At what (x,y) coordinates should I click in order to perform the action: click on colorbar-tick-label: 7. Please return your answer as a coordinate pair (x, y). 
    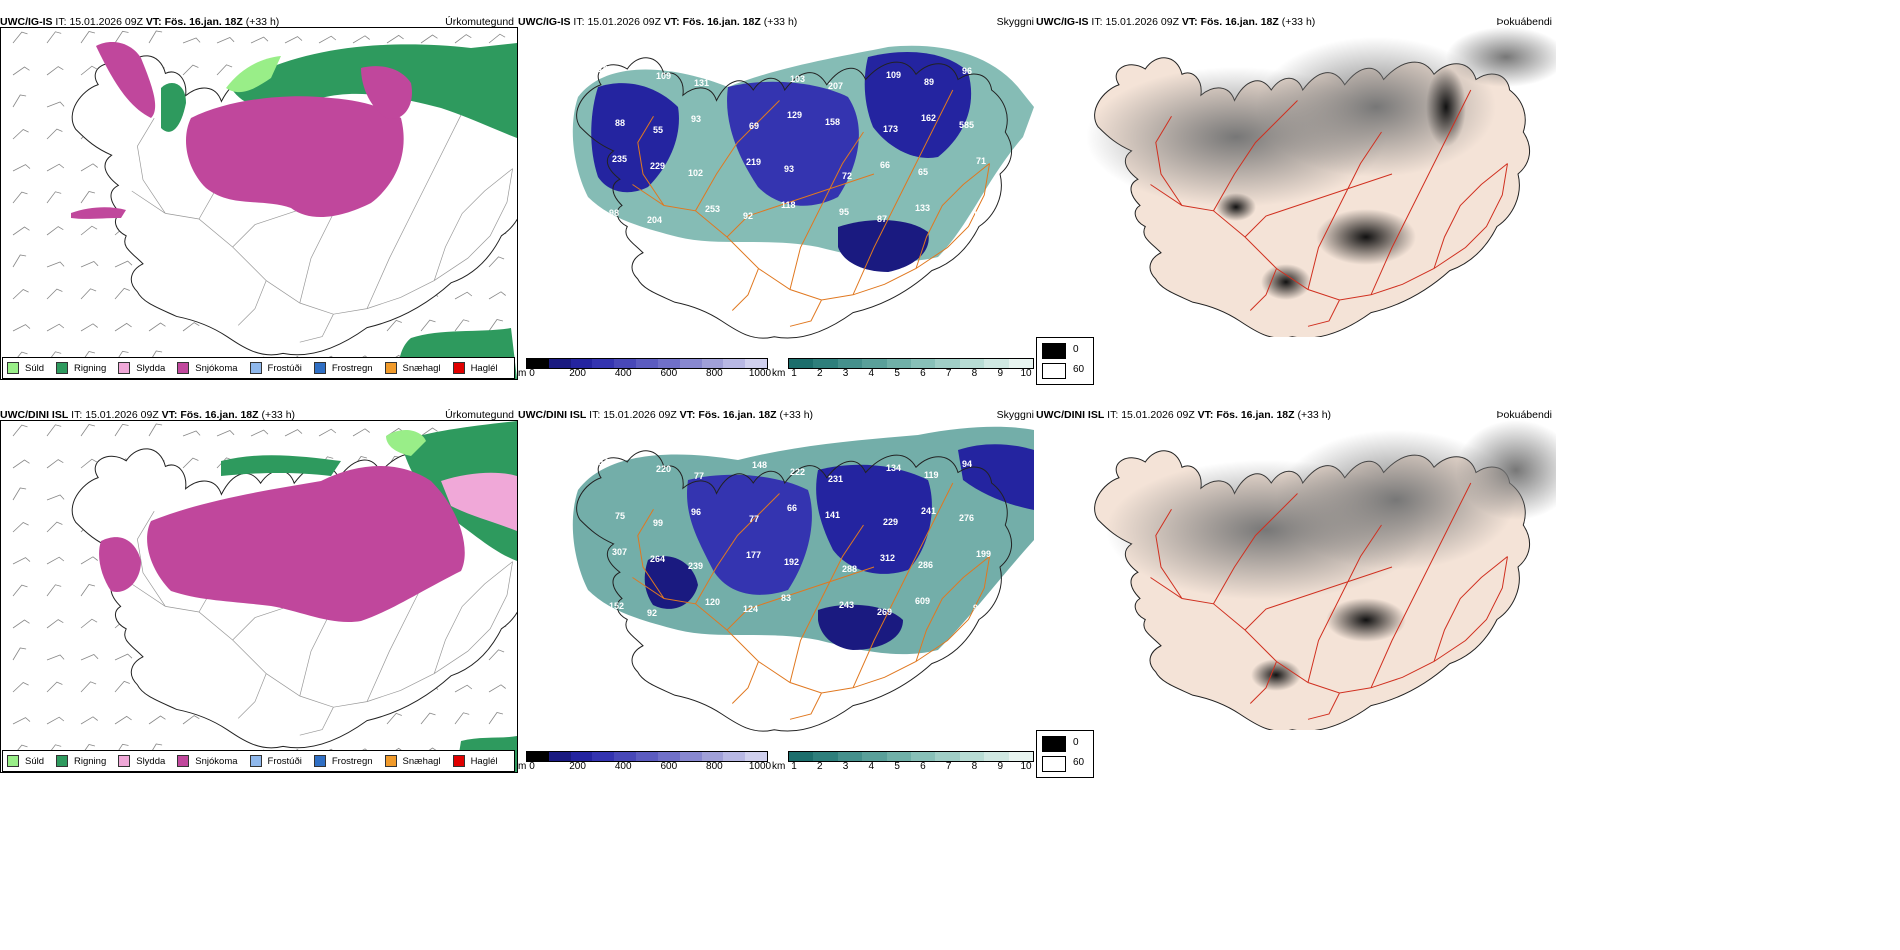
    Looking at the image, I should click on (948, 373).